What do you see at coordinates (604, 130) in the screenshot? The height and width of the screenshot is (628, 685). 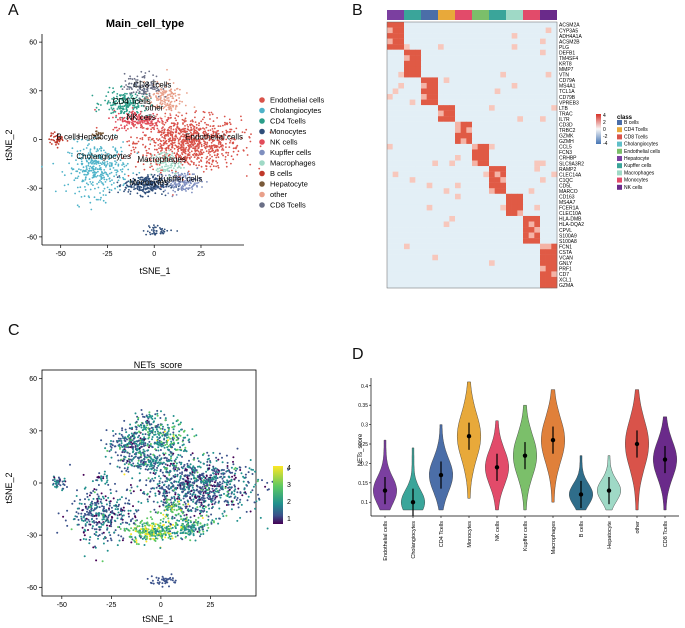 I see `b-colorscale-label: 0` at bounding box center [604, 130].